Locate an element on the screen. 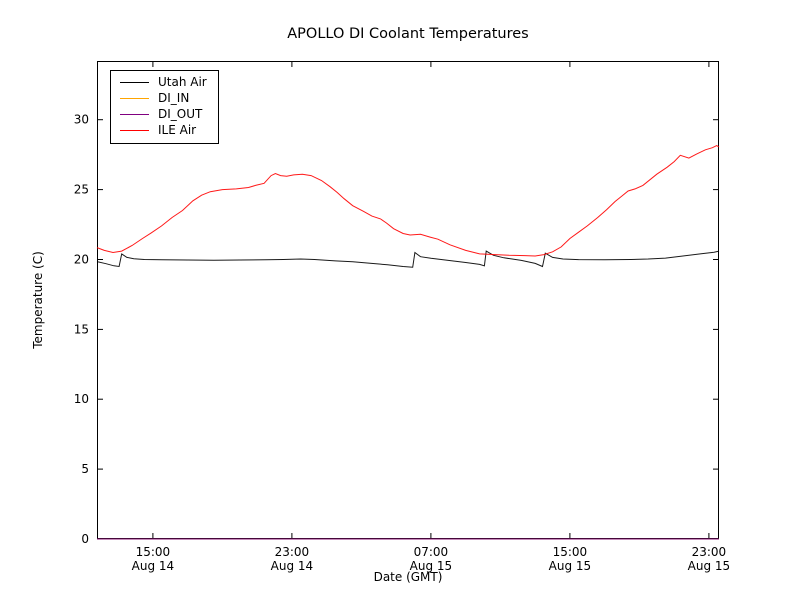  y-tick-label: 10 is located at coordinates (81, 399).